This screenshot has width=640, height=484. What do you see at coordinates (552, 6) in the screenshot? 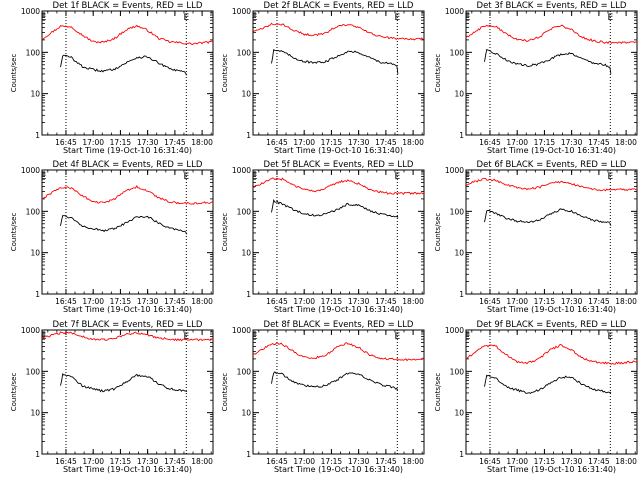
I see `plot-title: Det 3f BLACK = Events, RED = LLD` at bounding box center [552, 6].